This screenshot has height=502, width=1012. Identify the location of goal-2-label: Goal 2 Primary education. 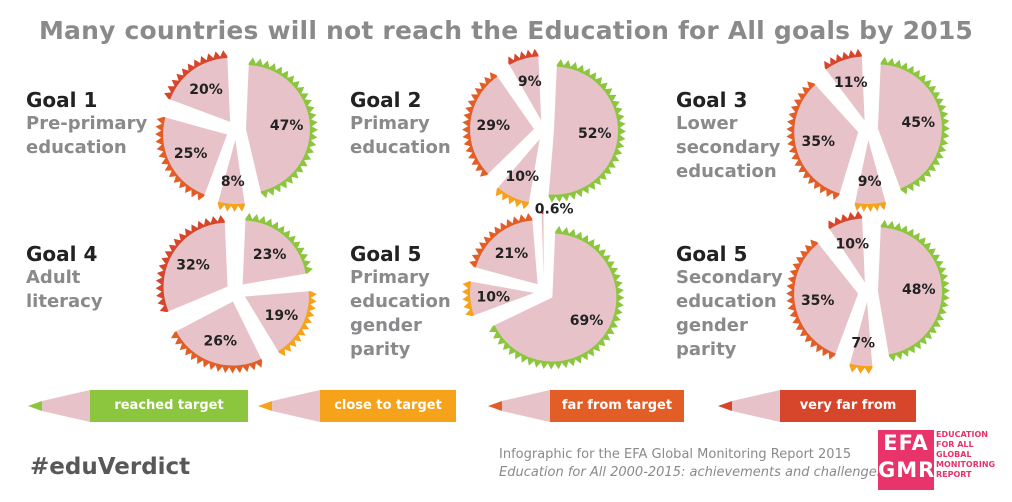
(415, 124).